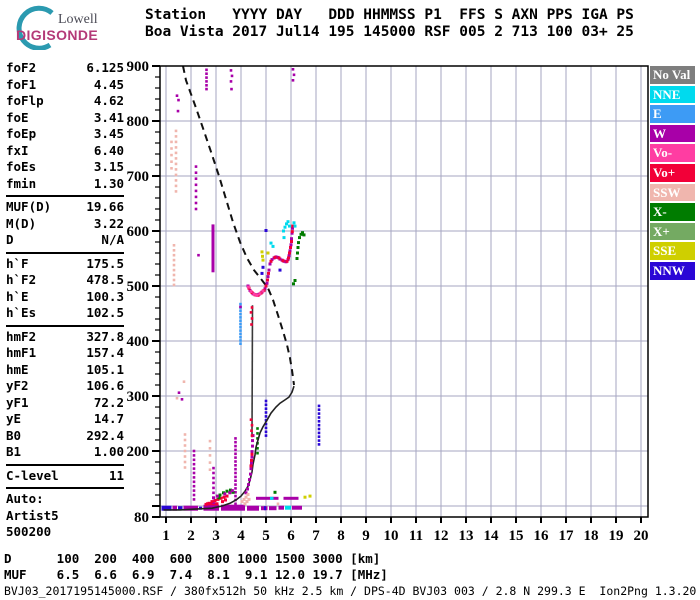 The width and height of the screenshot is (700, 600). I want to click on legend-item-vo: Vo+, so click(672, 172).